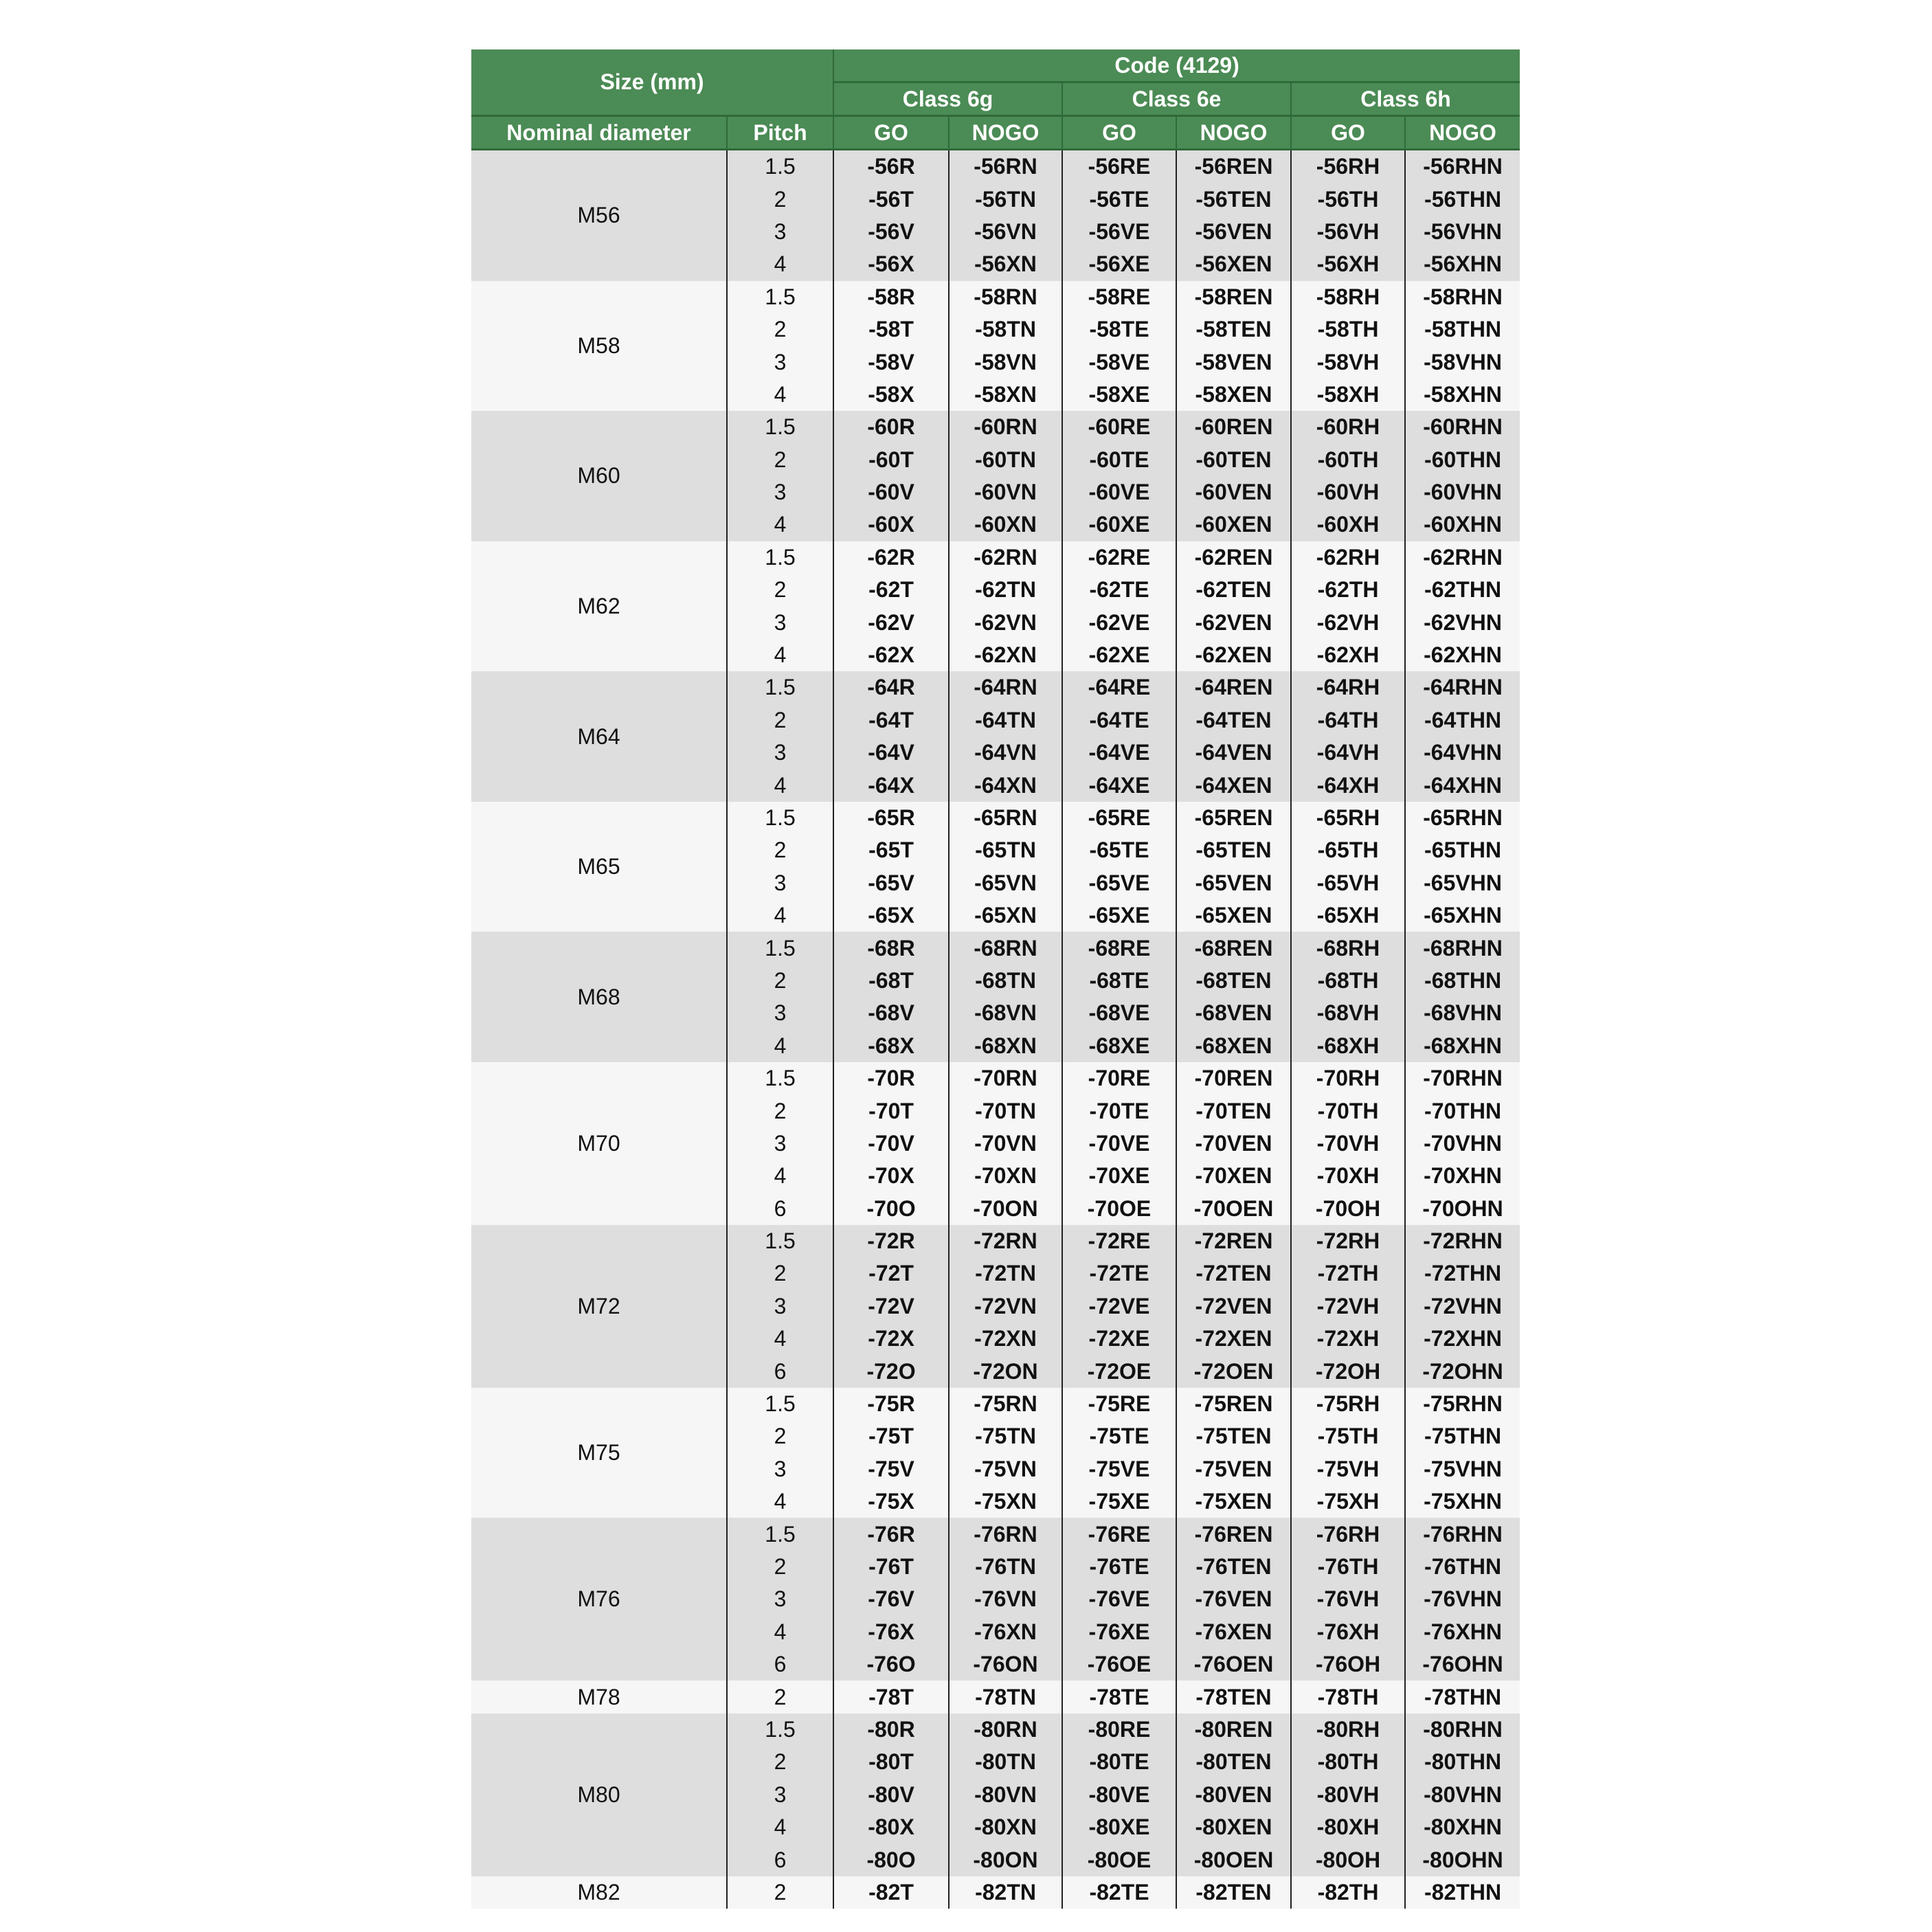  I want to click on table-row: 2 -70T -70TN -70TE -70TEN -70TH -70THN, so click(995, 1110).